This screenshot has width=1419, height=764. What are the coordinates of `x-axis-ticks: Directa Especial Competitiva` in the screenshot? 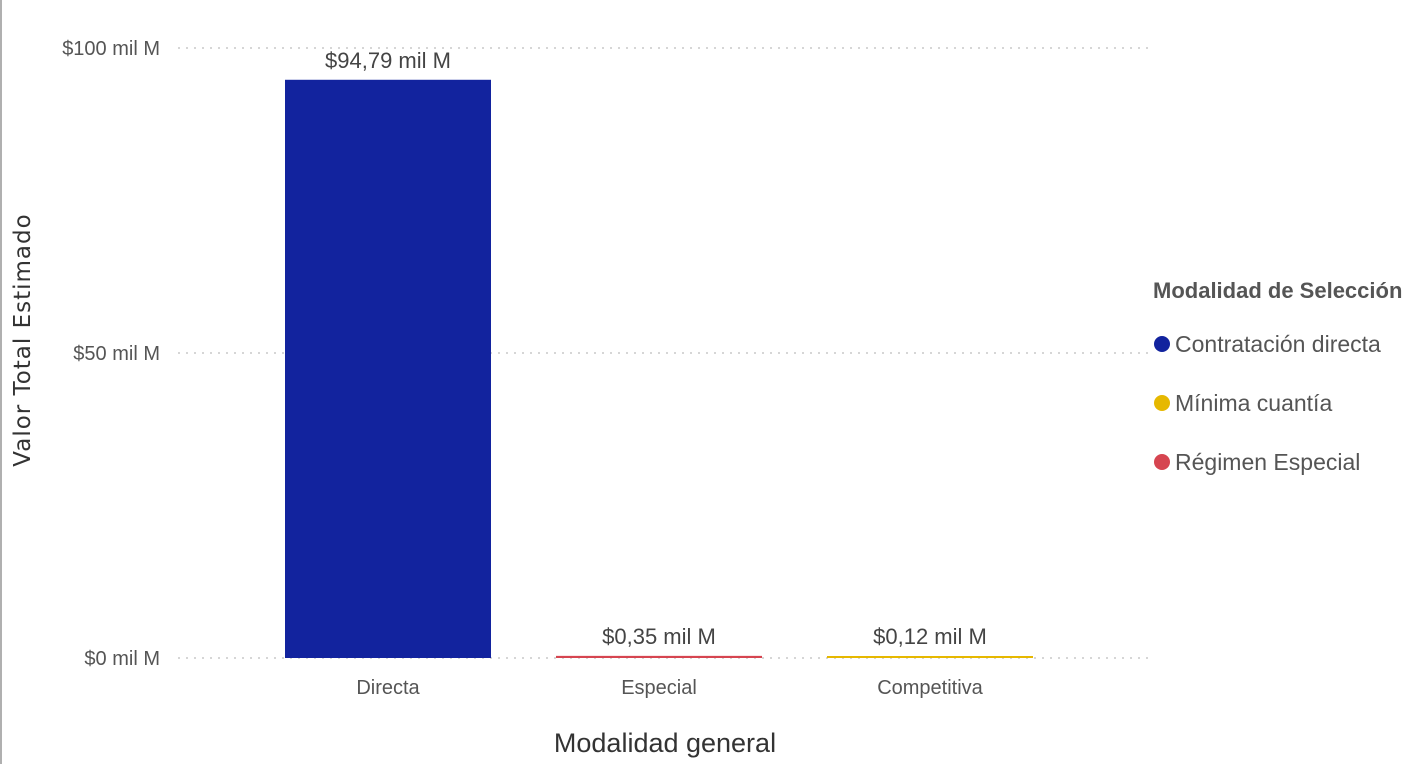 It's located at (669, 688).